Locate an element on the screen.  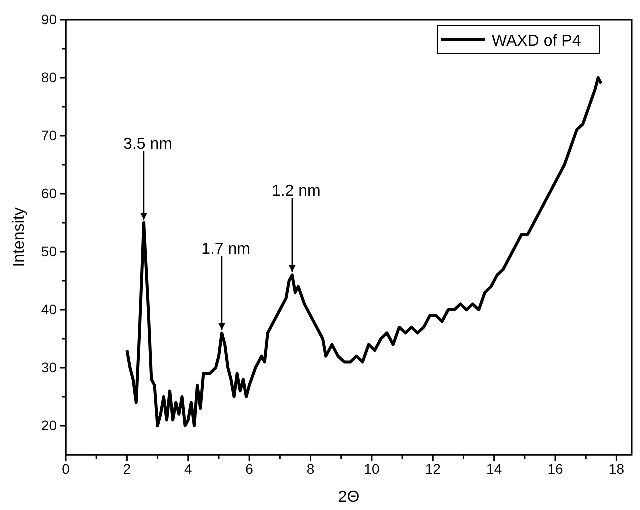
y-axis-title: Intensity is located at coordinates (19, 238).